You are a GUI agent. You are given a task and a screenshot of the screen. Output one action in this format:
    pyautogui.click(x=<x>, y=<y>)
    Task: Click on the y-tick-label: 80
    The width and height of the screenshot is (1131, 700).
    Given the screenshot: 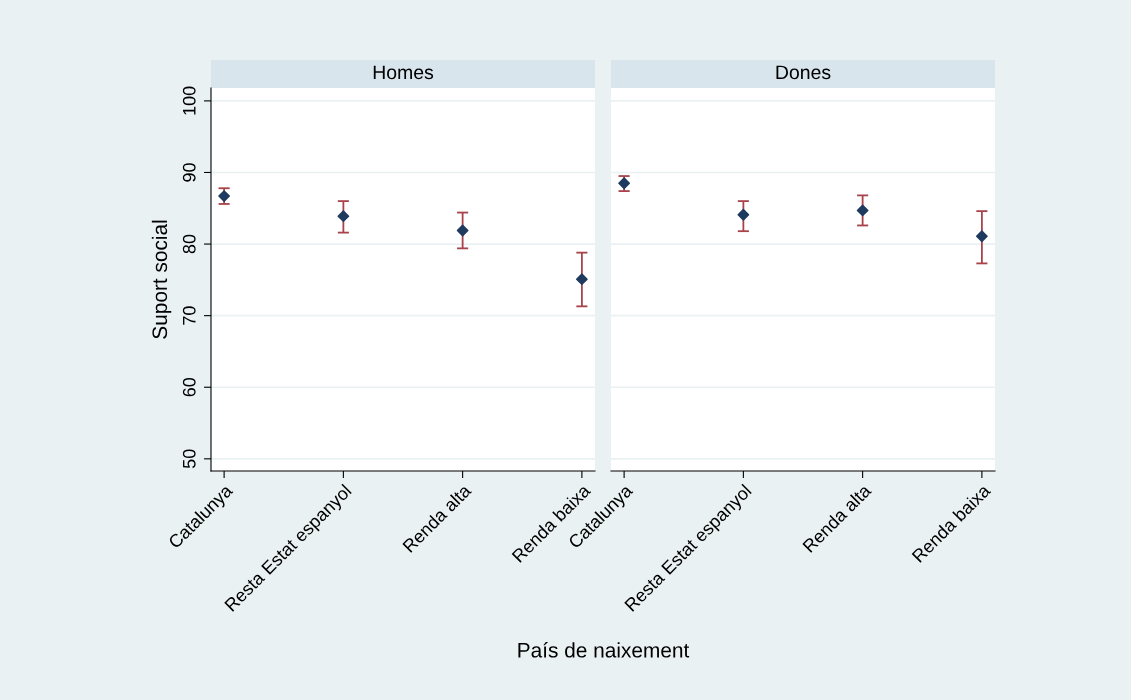 What is the action you would take?
    pyautogui.click(x=189, y=244)
    